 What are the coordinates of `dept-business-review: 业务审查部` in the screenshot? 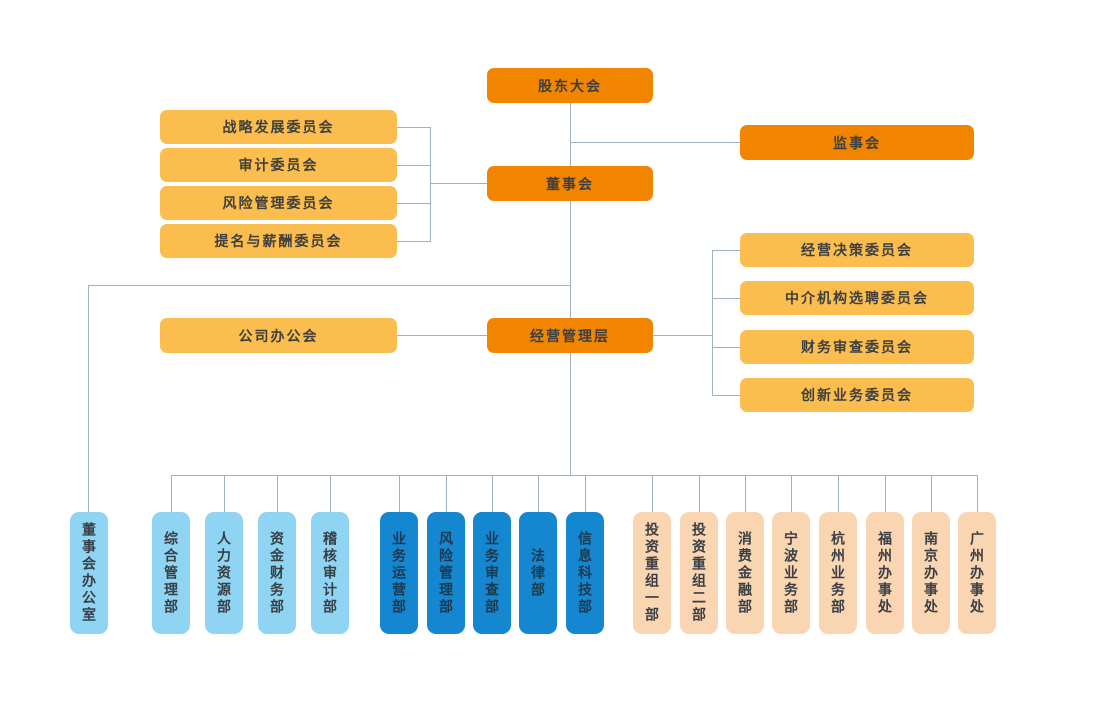 It's located at (492, 573).